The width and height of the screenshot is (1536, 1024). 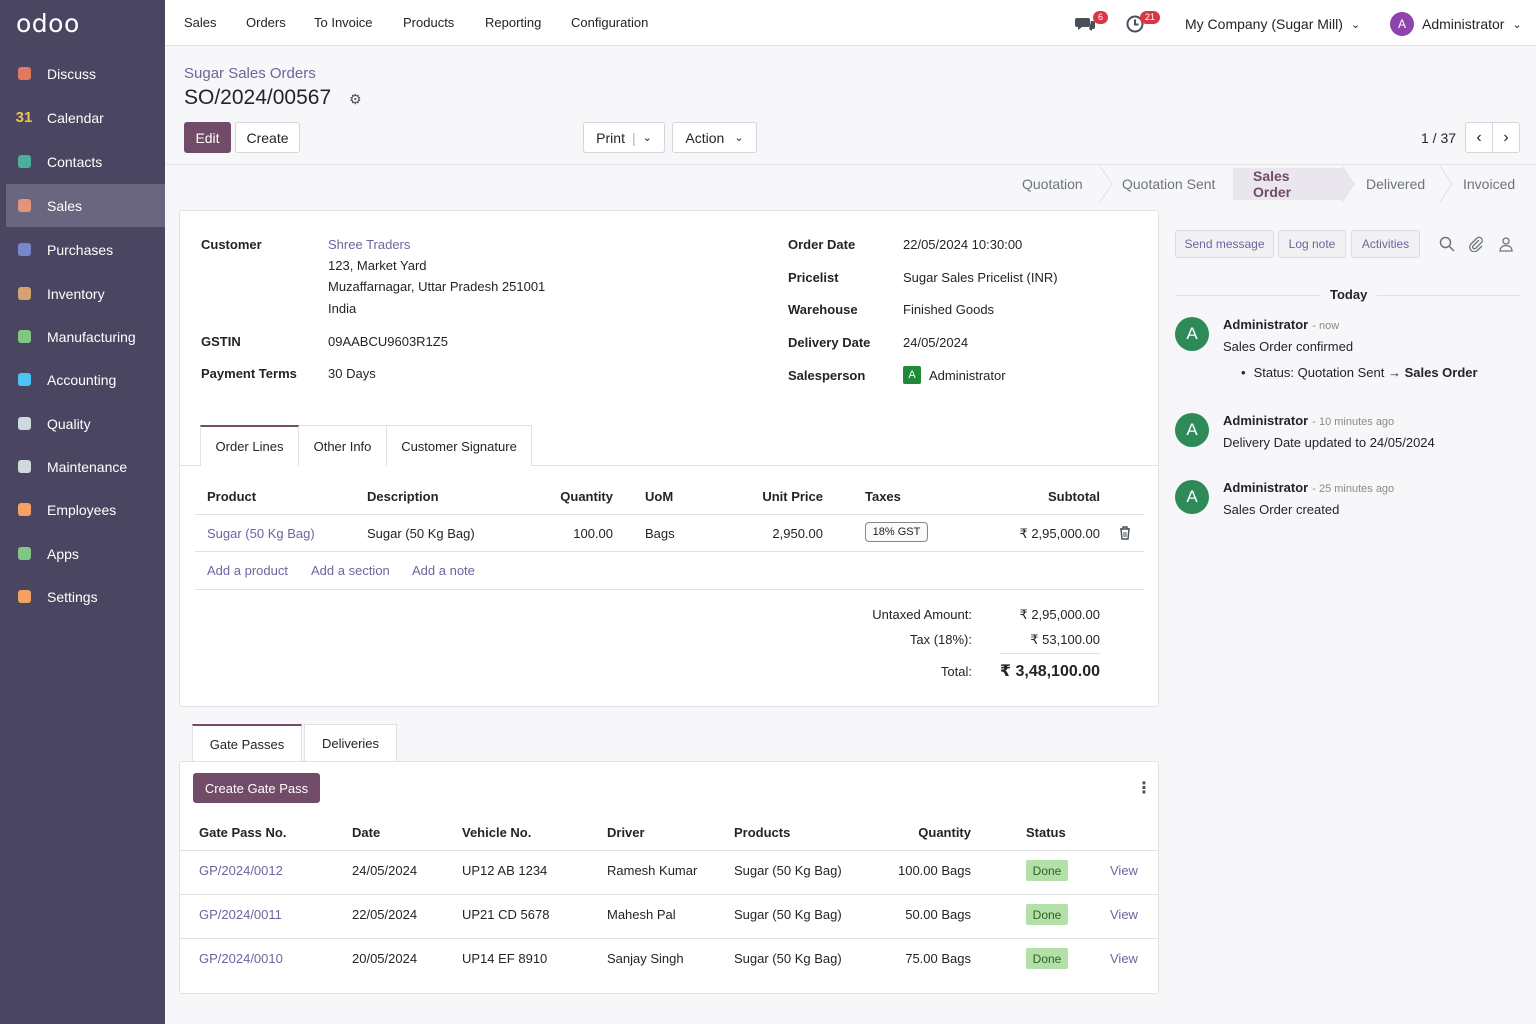 What do you see at coordinates (797, 533) in the screenshot?
I see `line-unit-price: 2,950.00` at bounding box center [797, 533].